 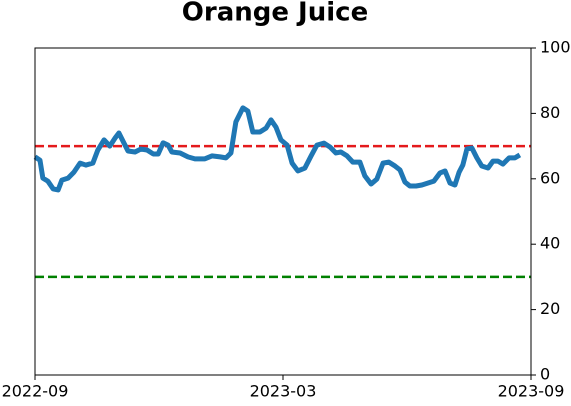 I want to click on chart-title: Orange Juice, so click(x=275, y=14).